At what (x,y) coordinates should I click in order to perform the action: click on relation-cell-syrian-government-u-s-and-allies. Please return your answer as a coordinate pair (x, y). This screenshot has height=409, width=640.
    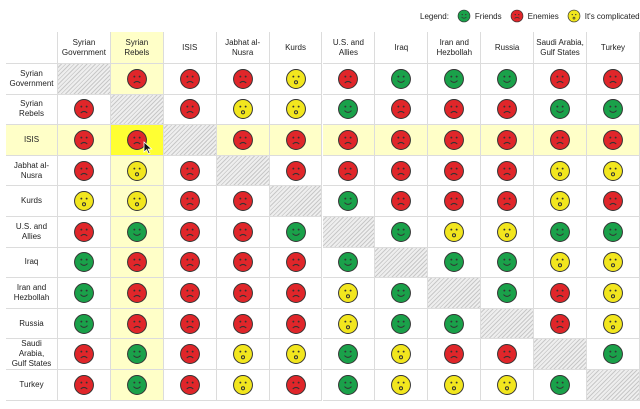
    Looking at the image, I should click on (349, 79).